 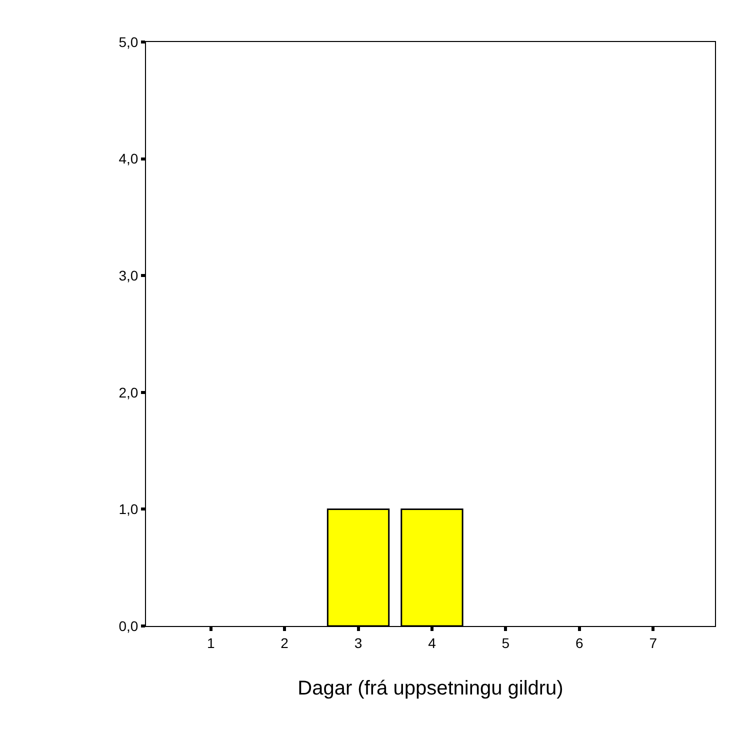 I want to click on y-tick-label: 4,0, so click(x=128, y=158).